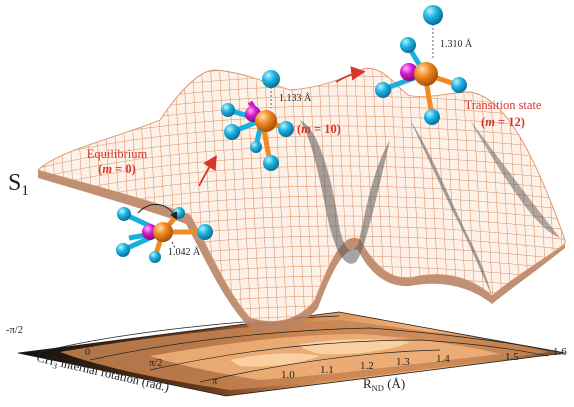 This screenshot has height=407, width=574. What do you see at coordinates (14, 330) in the screenshot?
I see `y-tick: -π/2` at bounding box center [14, 330].